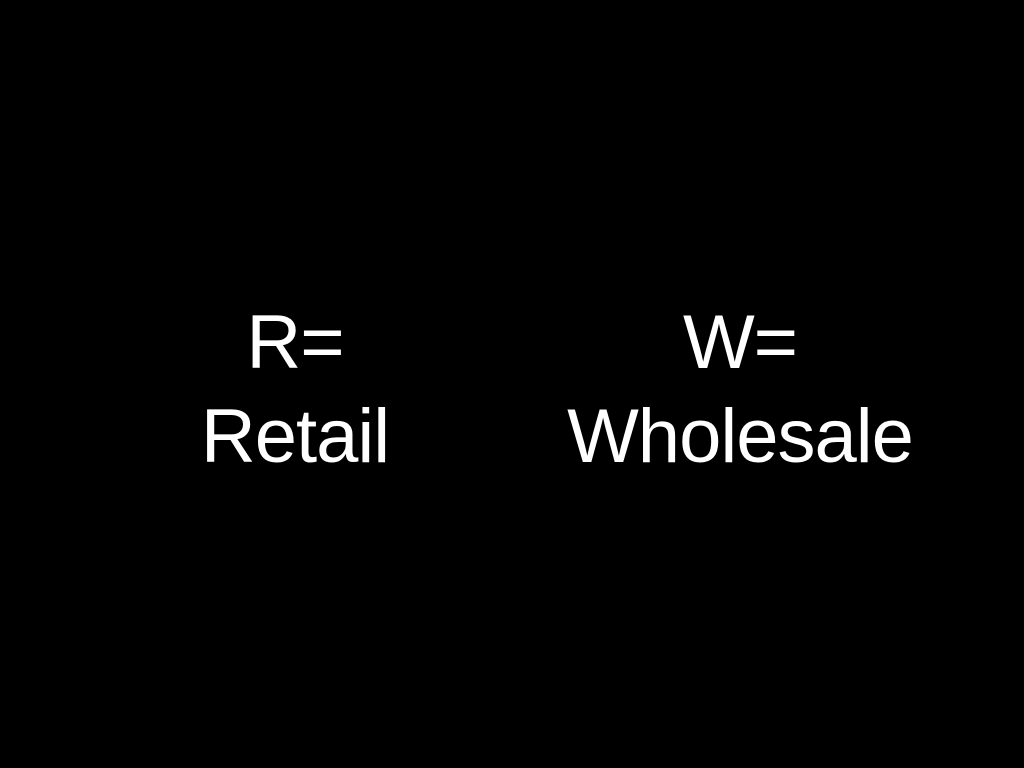 The image size is (1024, 768). What do you see at coordinates (295, 390) in the screenshot?
I see `retail-term: R= Retail` at bounding box center [295, 390].